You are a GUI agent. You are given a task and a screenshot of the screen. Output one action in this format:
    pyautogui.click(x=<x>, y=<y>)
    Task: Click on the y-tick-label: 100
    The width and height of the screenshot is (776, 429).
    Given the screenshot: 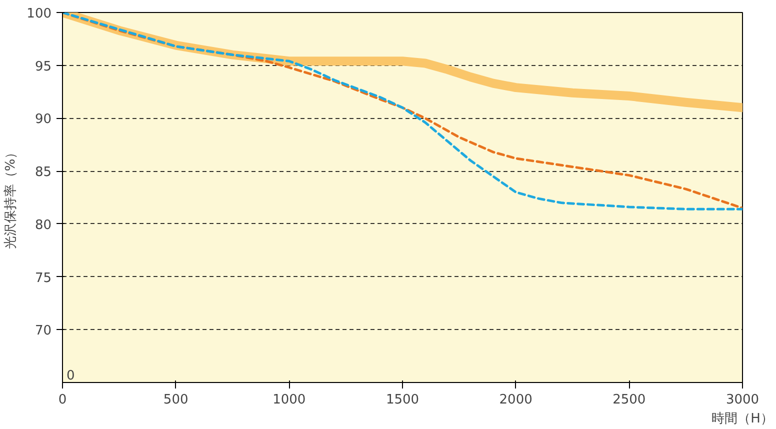 What is the action you would take?
    pyautogui.click(x=39, y=14)
    